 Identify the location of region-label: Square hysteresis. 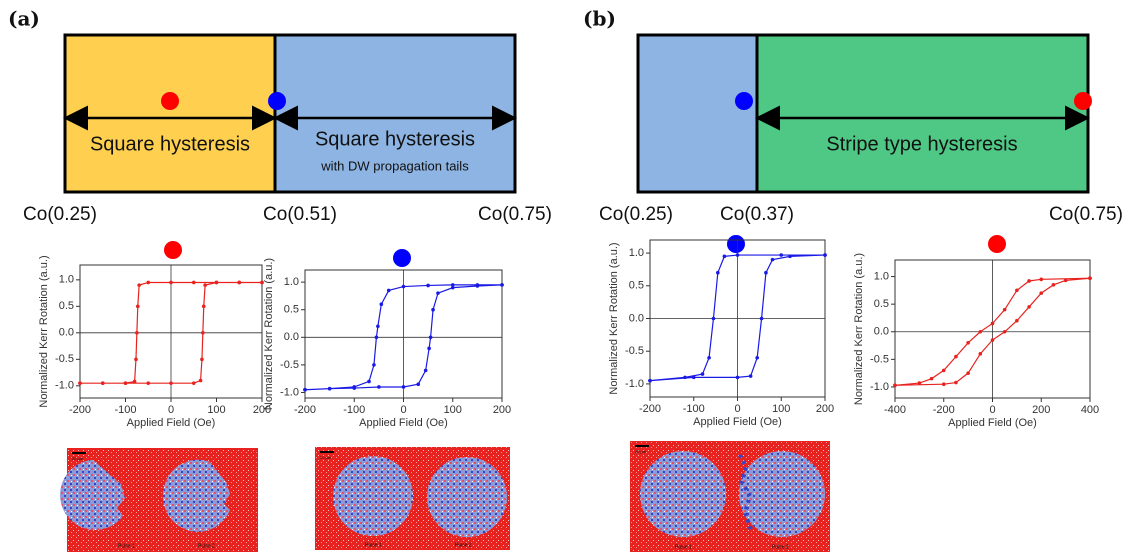
(395, 139).